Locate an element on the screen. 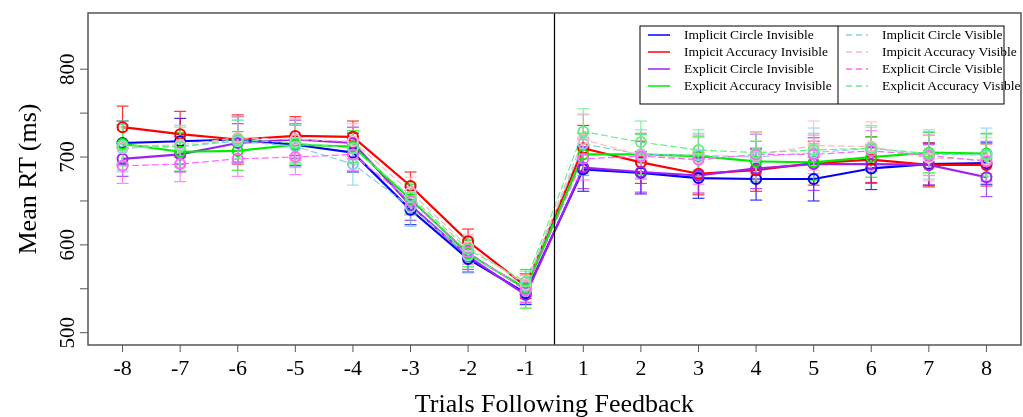 The image size is (1023, 417). legend-label: Implicit Circle Visible is located at coordinates (942, 34).